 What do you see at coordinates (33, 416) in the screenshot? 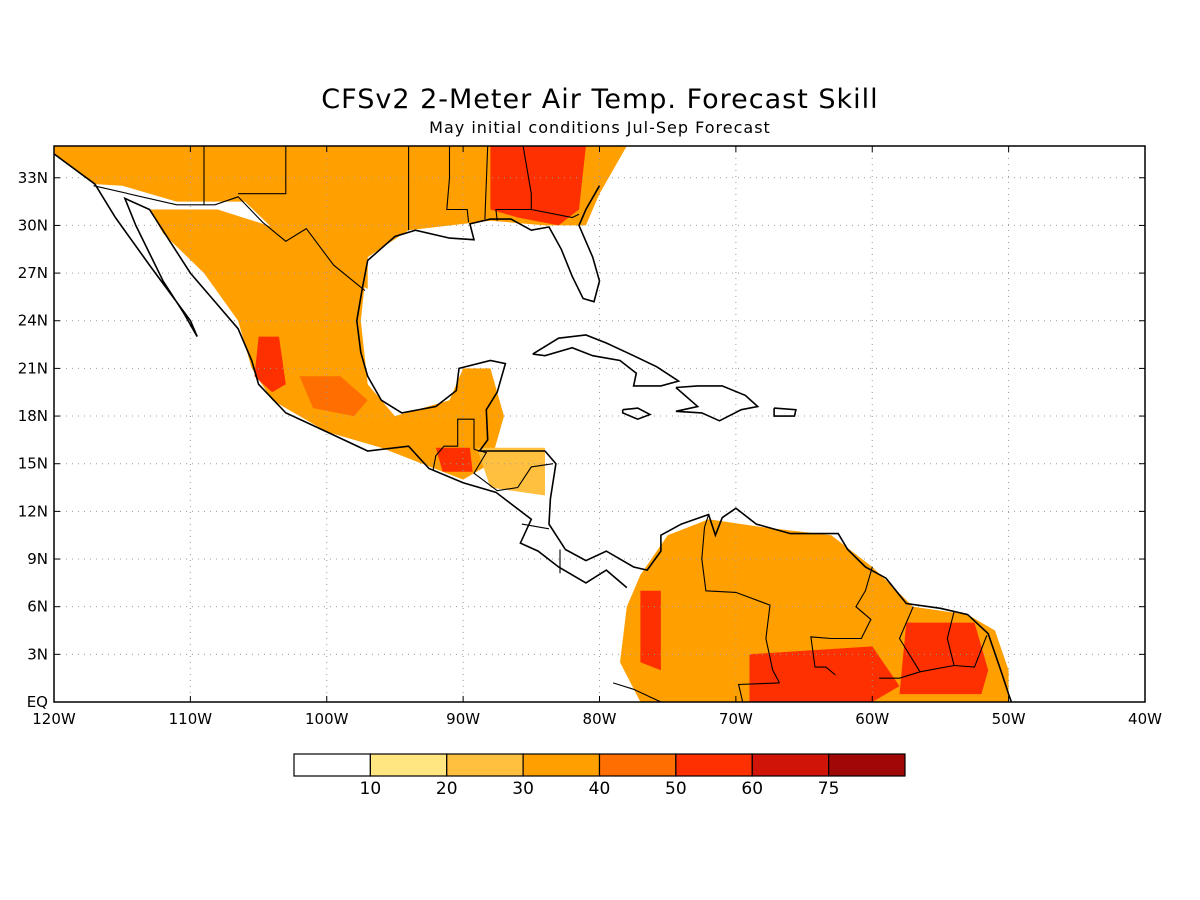
I see `lat-tick-label: 18N` at bounding box center [33, 416].